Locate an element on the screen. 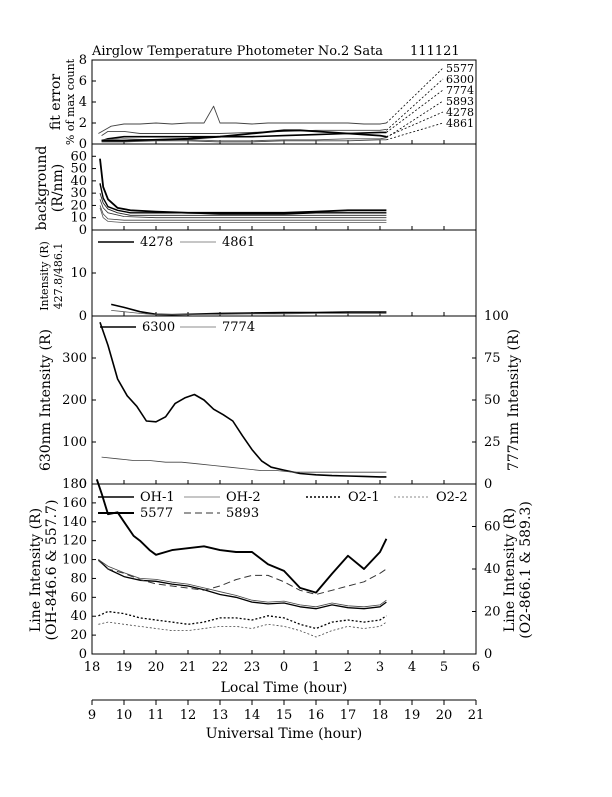 This screenshot has width=612, height=797. oh-ytick-right-label: 60 is located at coordinates (492, 527).